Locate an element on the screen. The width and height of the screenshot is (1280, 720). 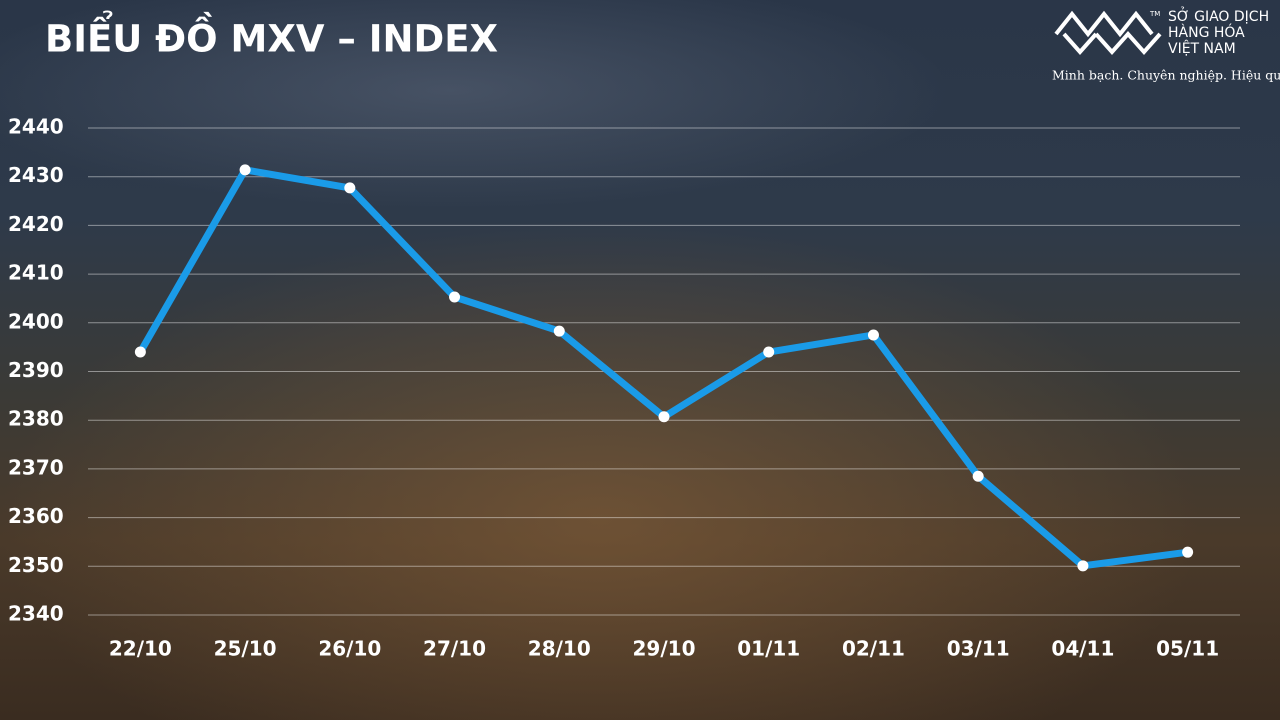
brand-line: SỞ GIAO DỊCH is located at coordinates (1218, 15).